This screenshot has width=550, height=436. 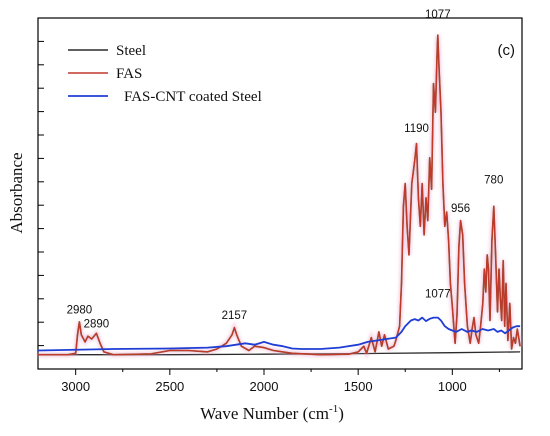 What do you see at coordinates (493, 181) in the screenshot?
I see `peak-label: 780` at bounding box center [493, 181].